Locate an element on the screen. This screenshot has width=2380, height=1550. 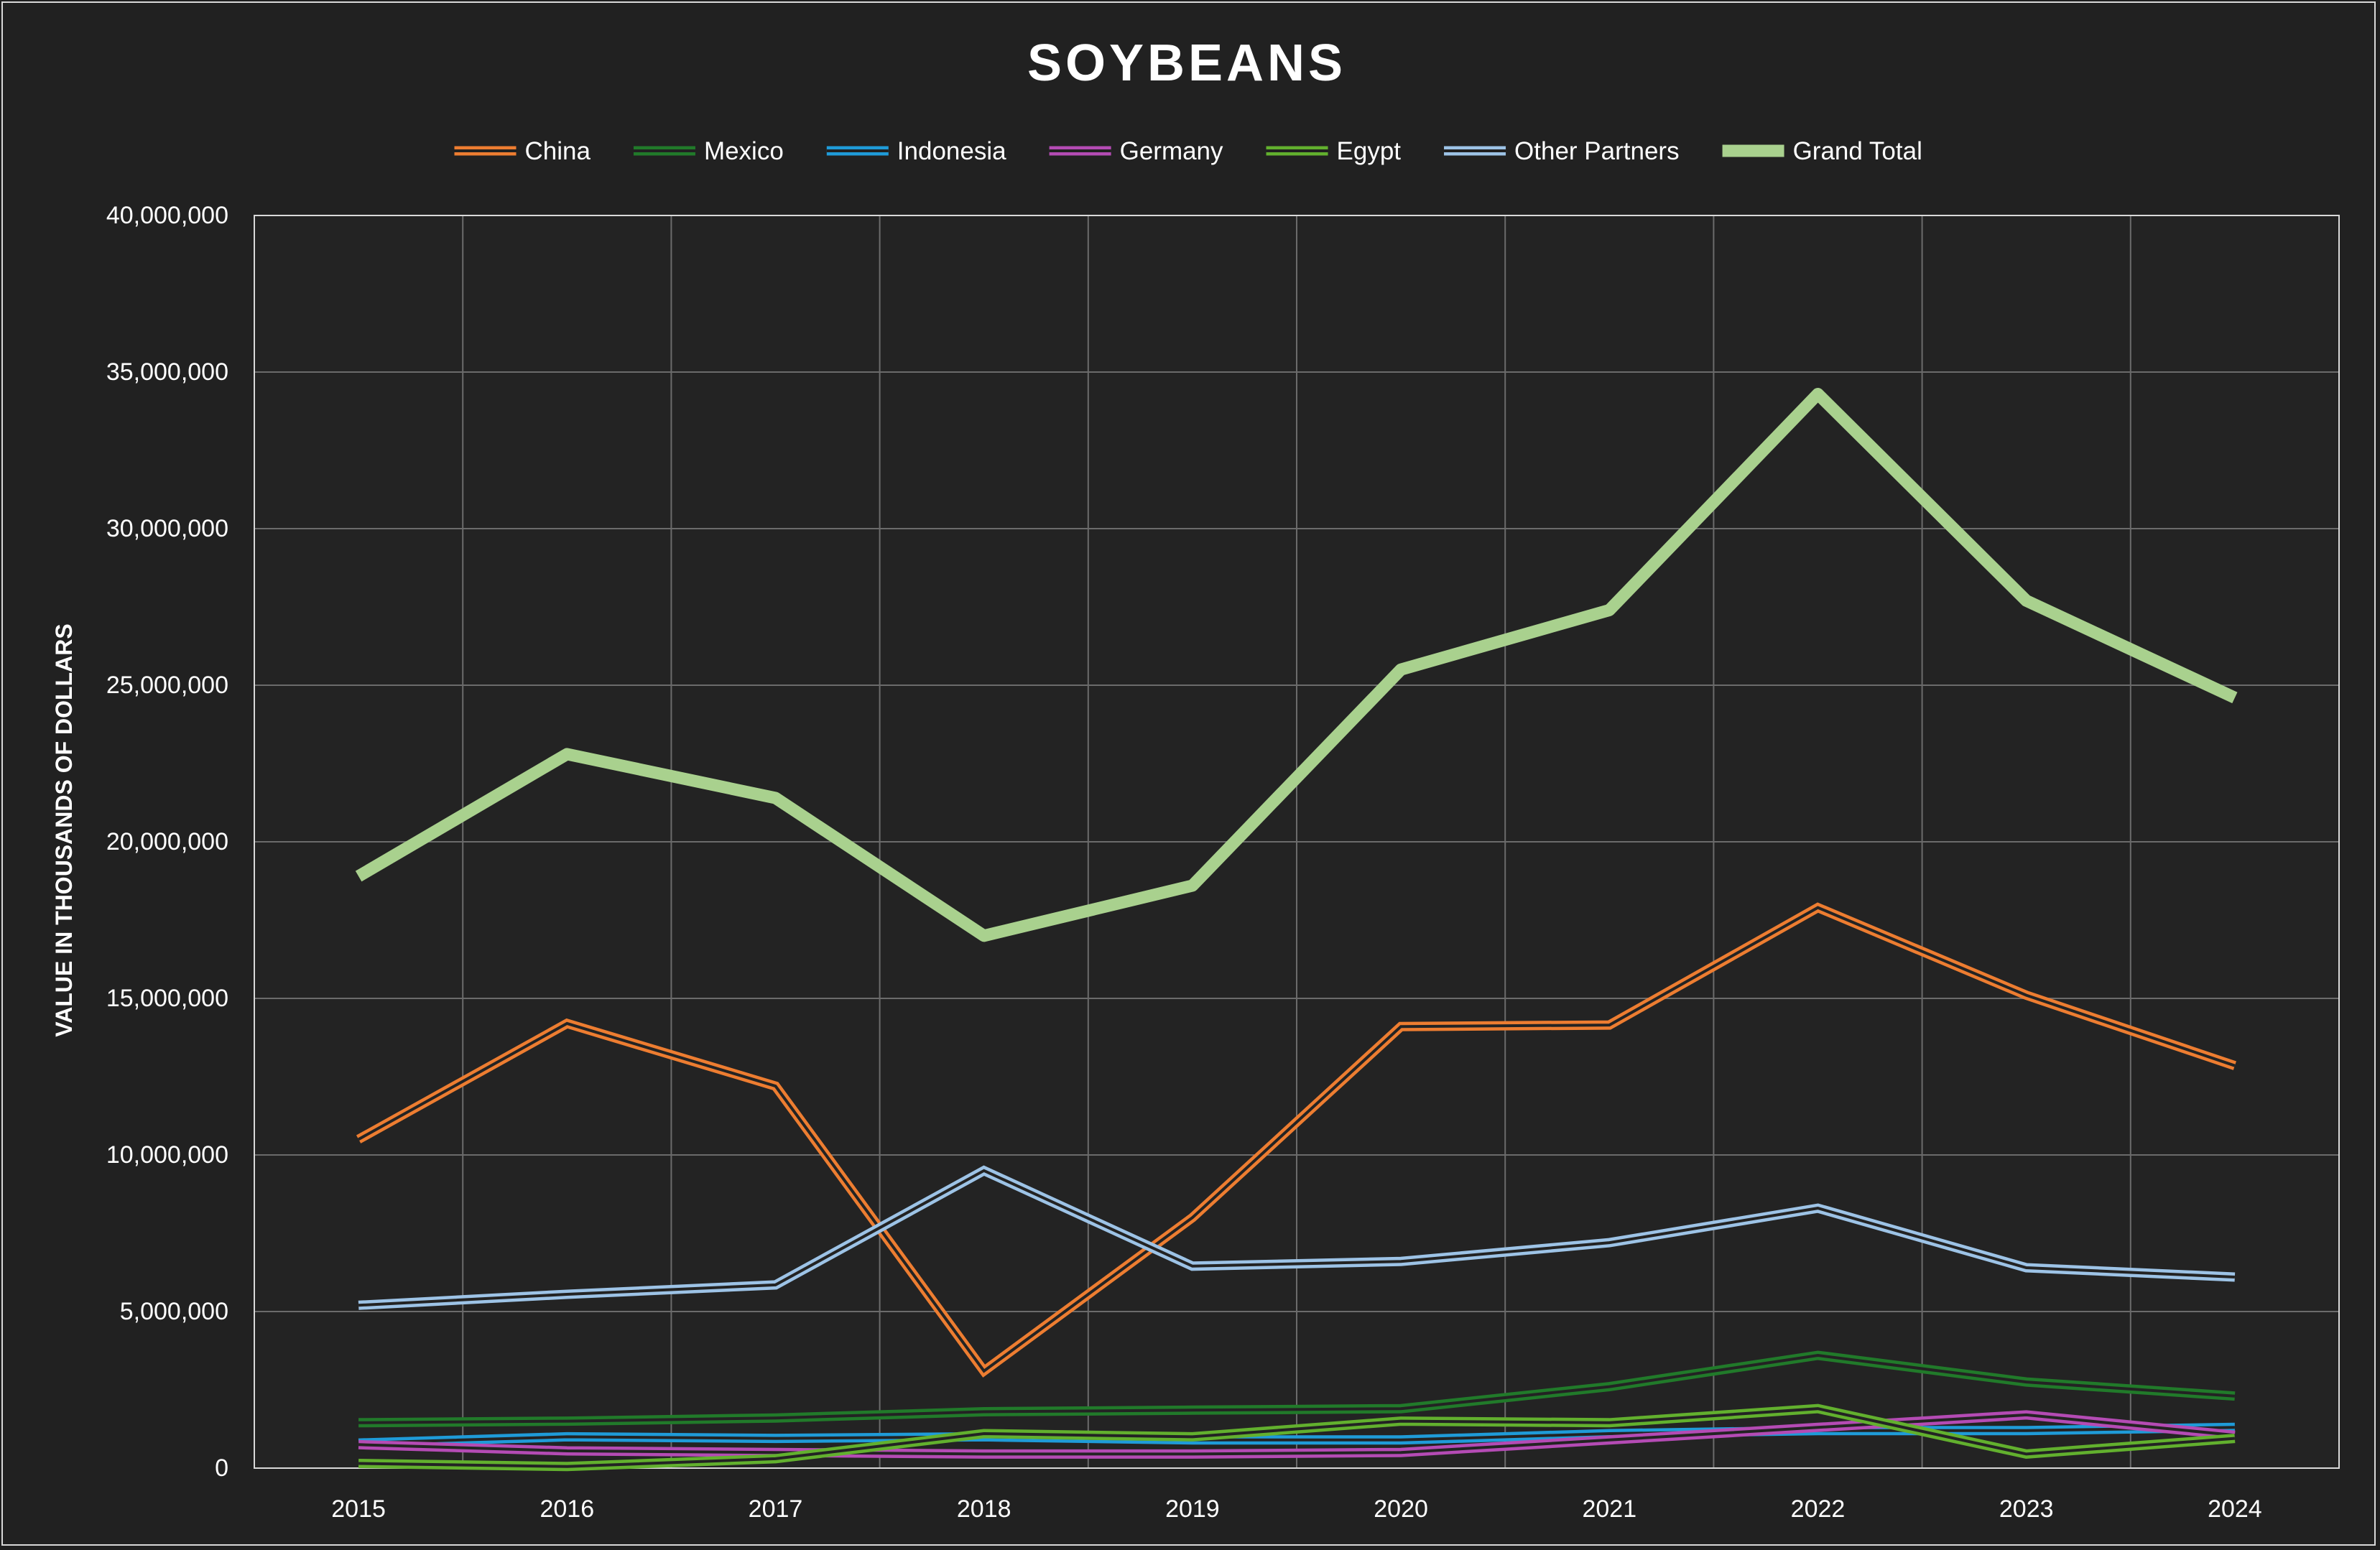
series-line-inner-germany is located at coordinates (1297, 1434).